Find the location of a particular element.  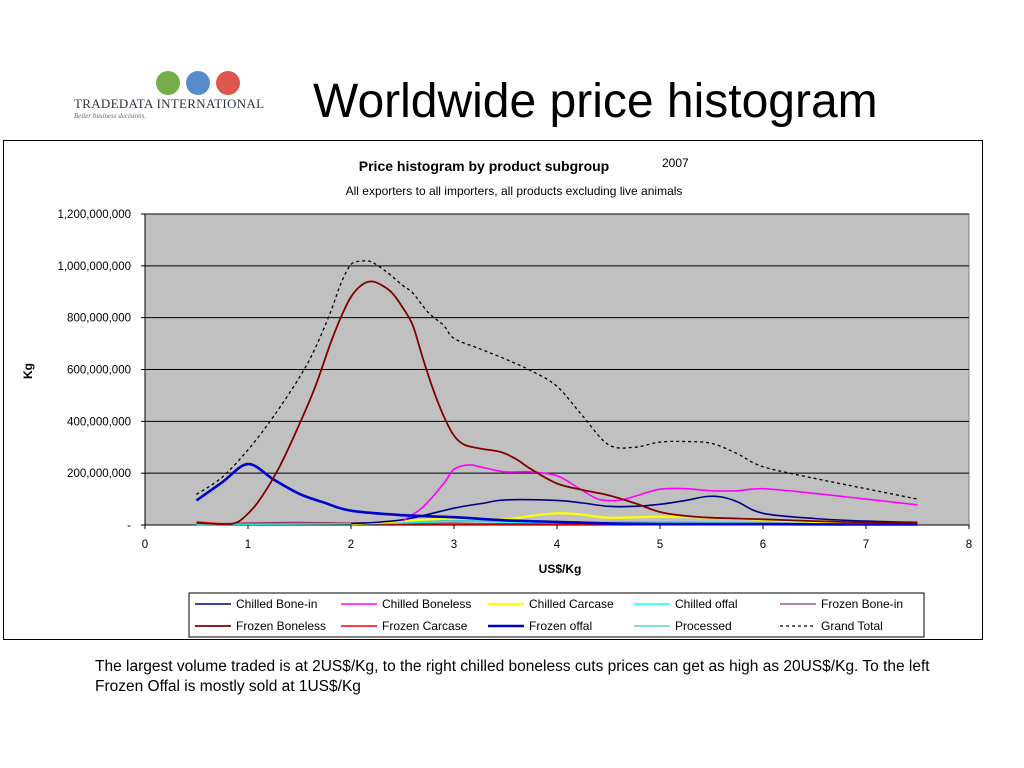

legend-label-chilled-boneless: Chilled Boneless is located at coordinates (426, 604).